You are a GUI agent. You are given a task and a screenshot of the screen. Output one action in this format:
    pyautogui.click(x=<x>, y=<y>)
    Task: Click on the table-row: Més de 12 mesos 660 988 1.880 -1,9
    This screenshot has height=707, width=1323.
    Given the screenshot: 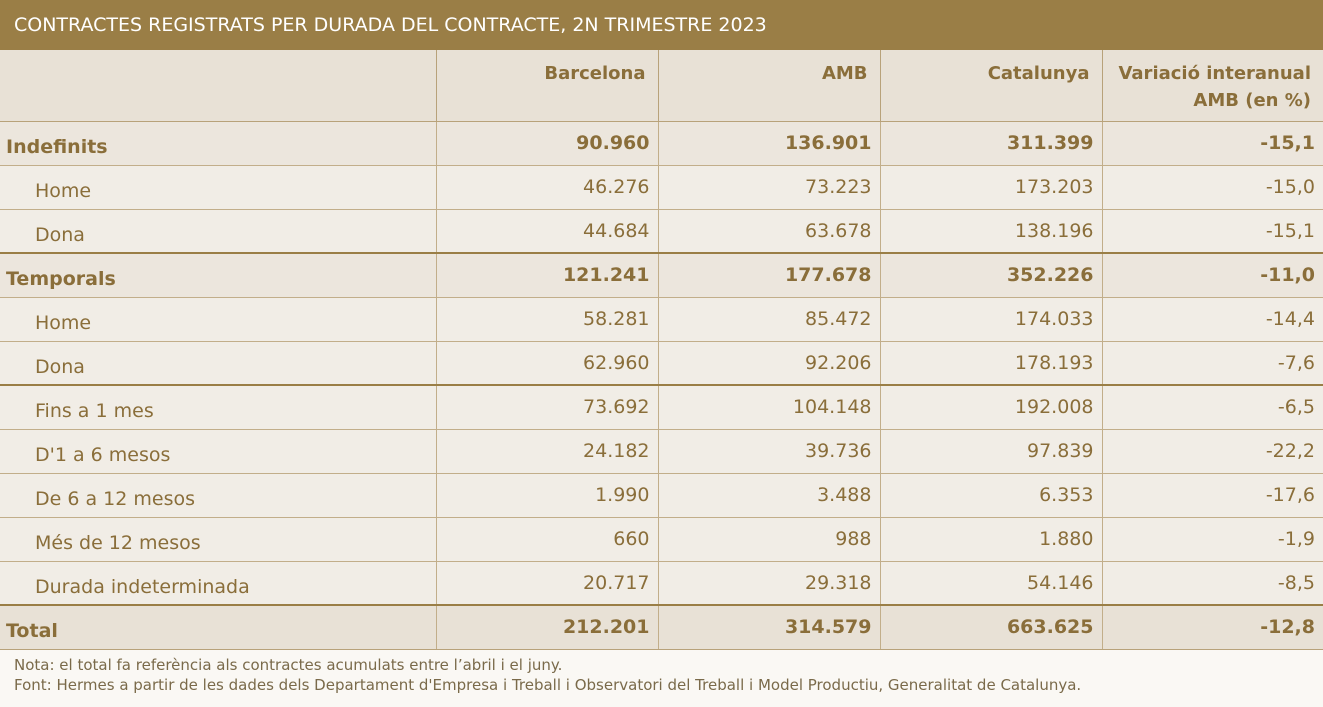 What is the action you would take?
    pyautogui.click(x=661, y=539)
    